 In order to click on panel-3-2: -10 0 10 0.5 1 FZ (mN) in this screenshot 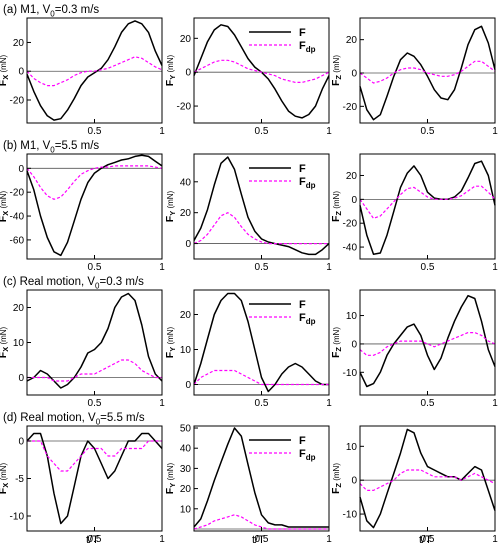, I will do `click(414, 485)`.